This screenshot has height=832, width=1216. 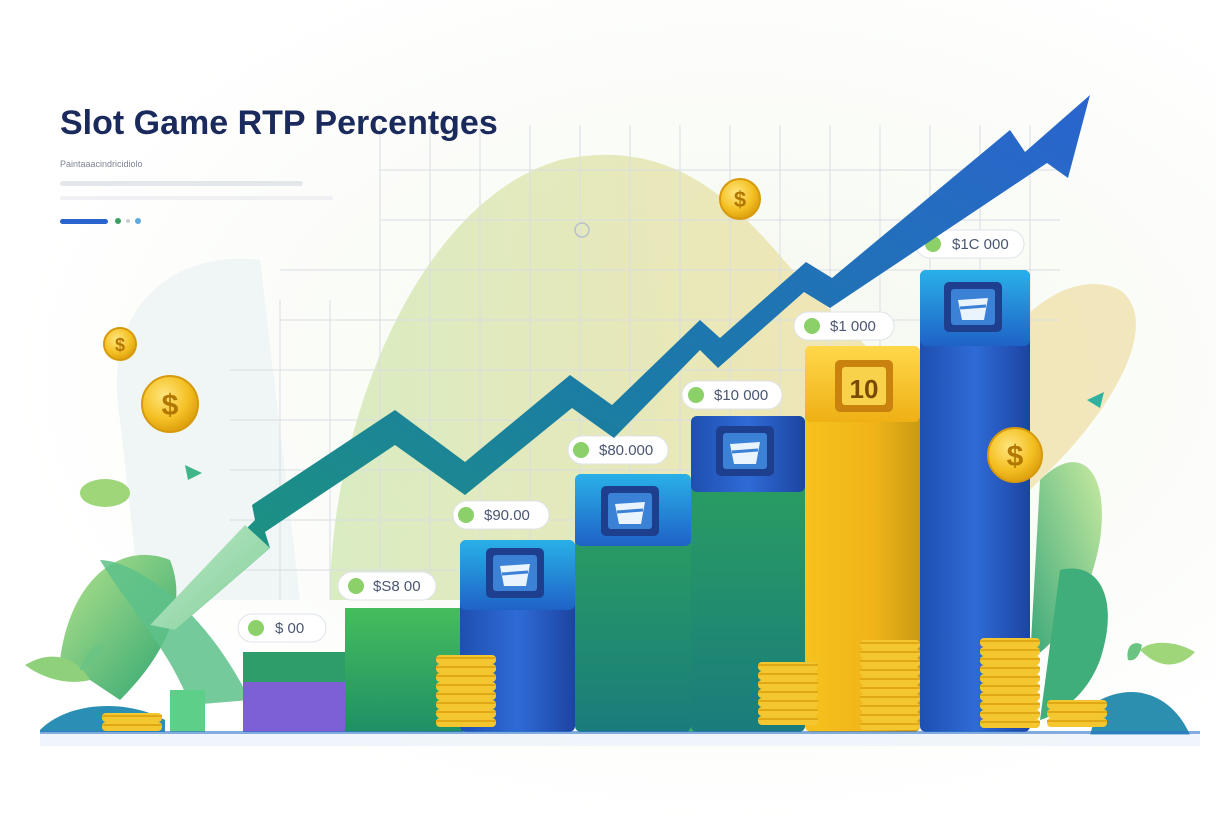 What do you see at coordinates (864, 389) in the screenshot?
I see `bar-badge-value: 10` at bounding box center [864, 389].